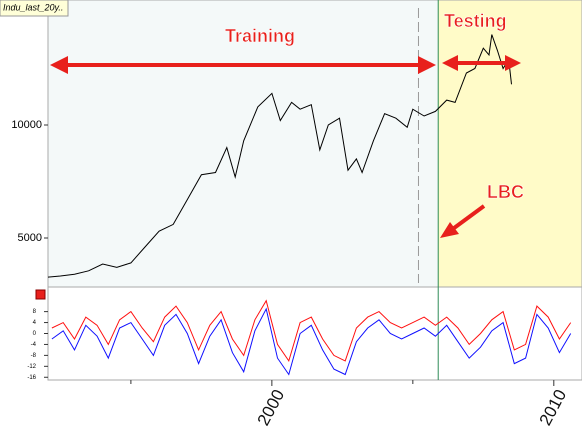  I want to click on x-tick-label: 2010, so click(553, 407).